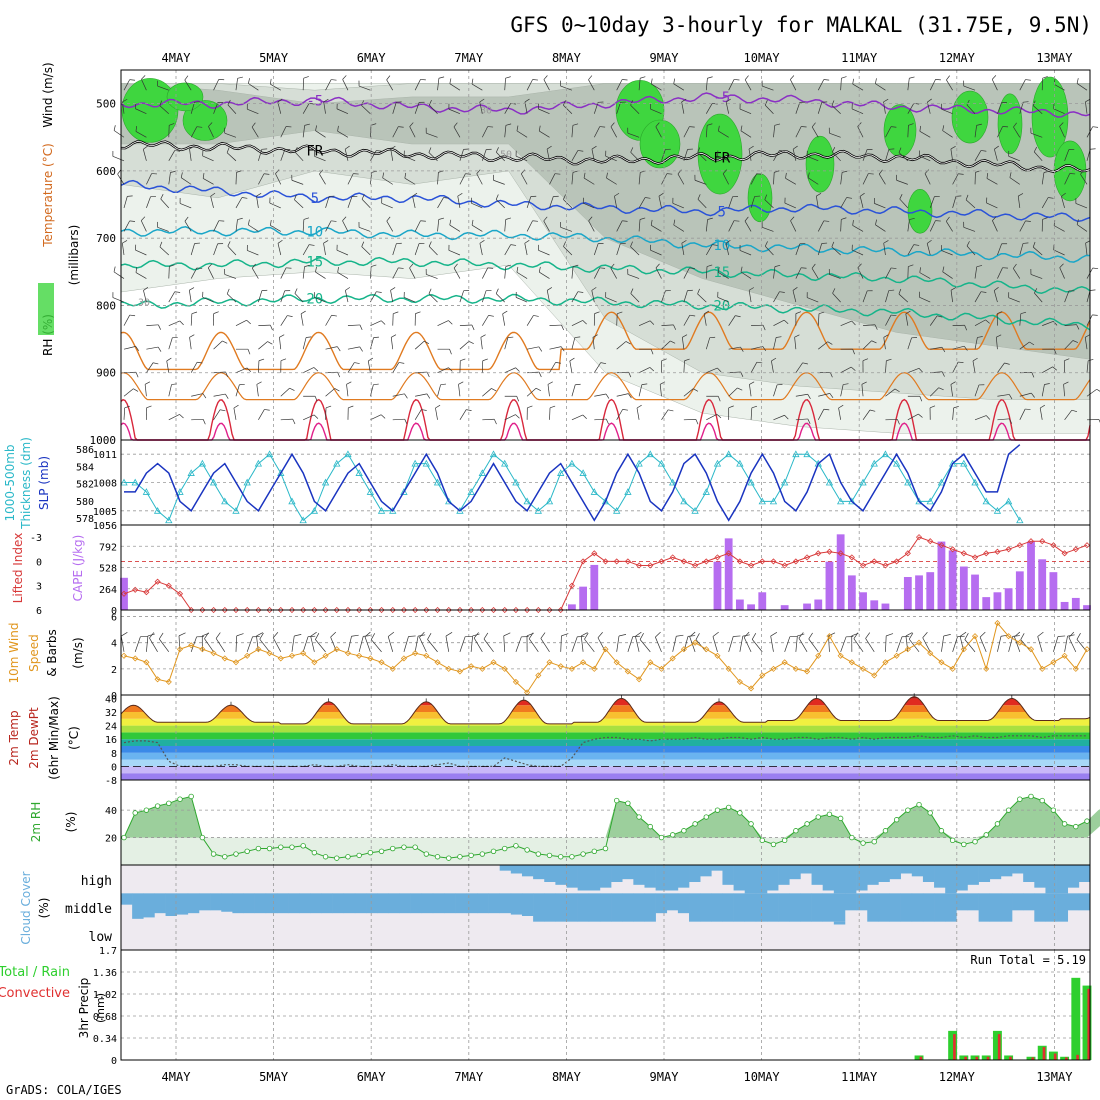  Describe the element at coordinates (639, 875) in the screenshot. I see `cloud-bar-high` at that location.